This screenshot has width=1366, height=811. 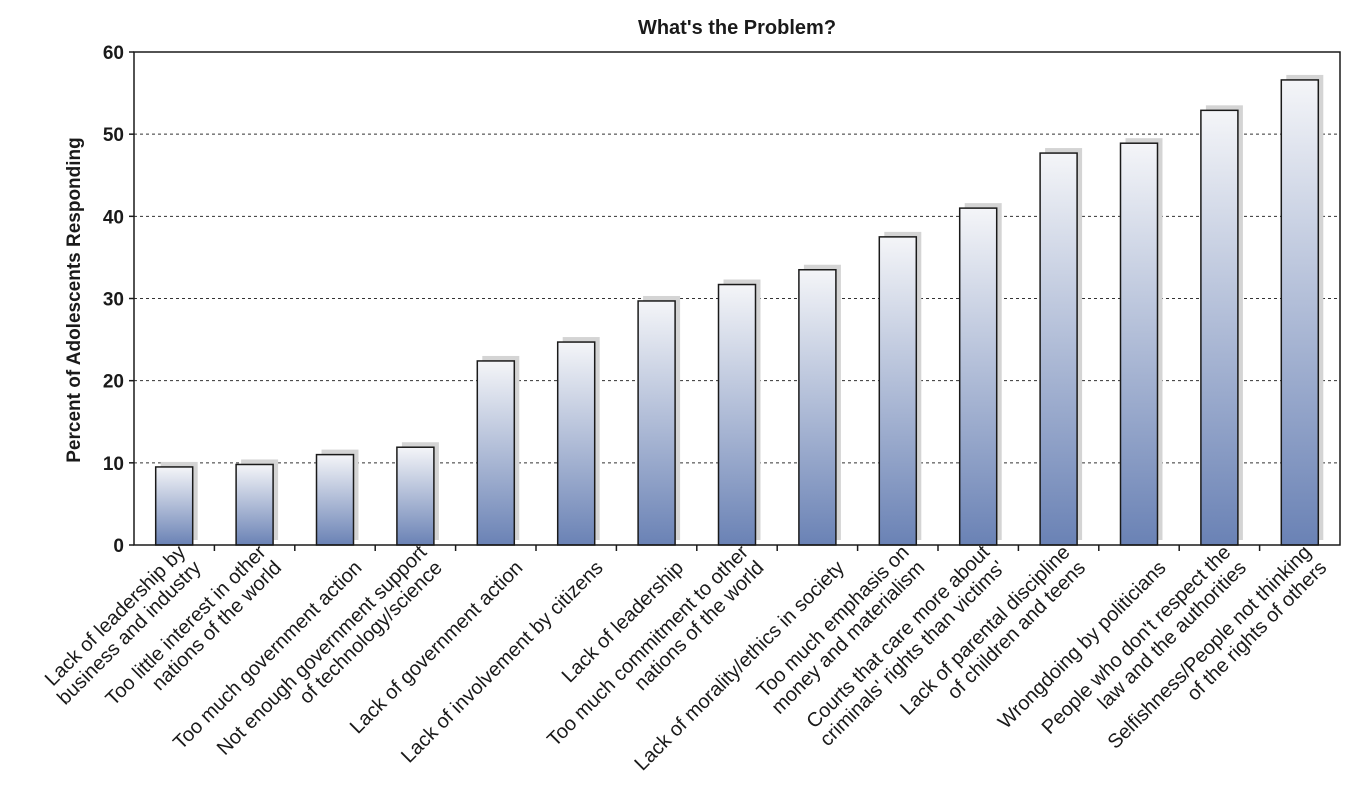 I want to click on y-tick-label: 30, so click(x=113, y=300).